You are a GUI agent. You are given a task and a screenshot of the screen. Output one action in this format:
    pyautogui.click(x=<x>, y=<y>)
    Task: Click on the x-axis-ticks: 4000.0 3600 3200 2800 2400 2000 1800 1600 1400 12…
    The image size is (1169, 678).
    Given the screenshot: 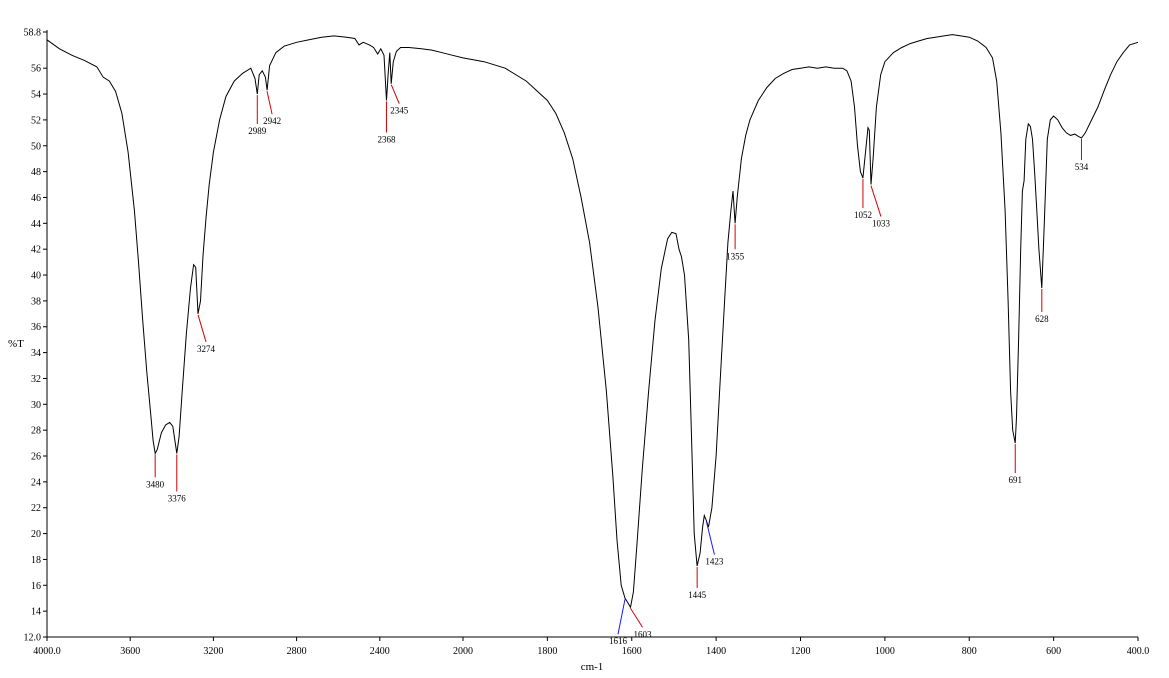 What is the action you would take?
    pyautogui.click(x=591, y=647)
    